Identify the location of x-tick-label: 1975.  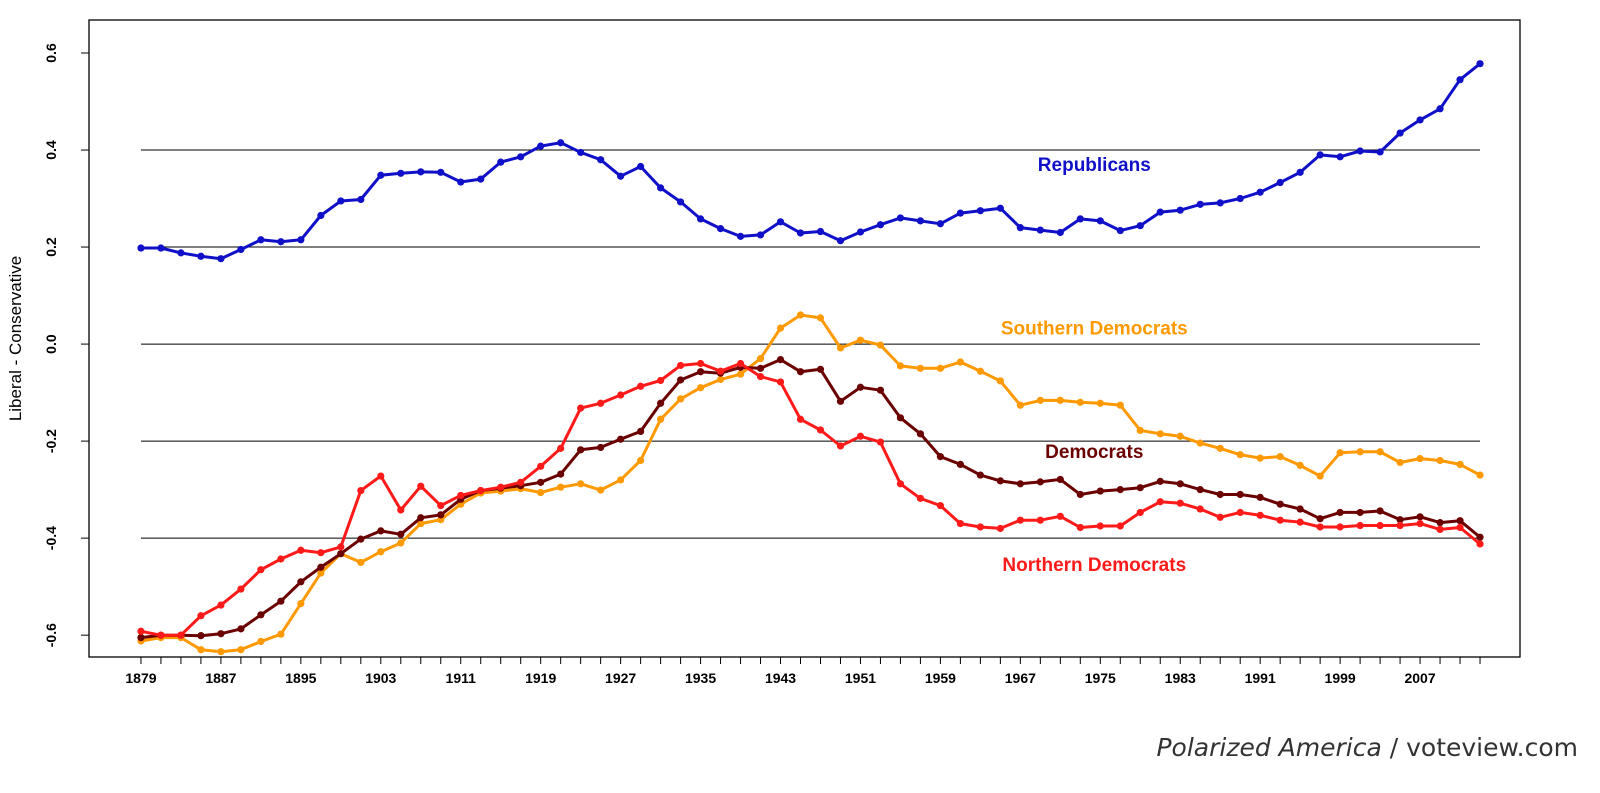
(1100, 678).